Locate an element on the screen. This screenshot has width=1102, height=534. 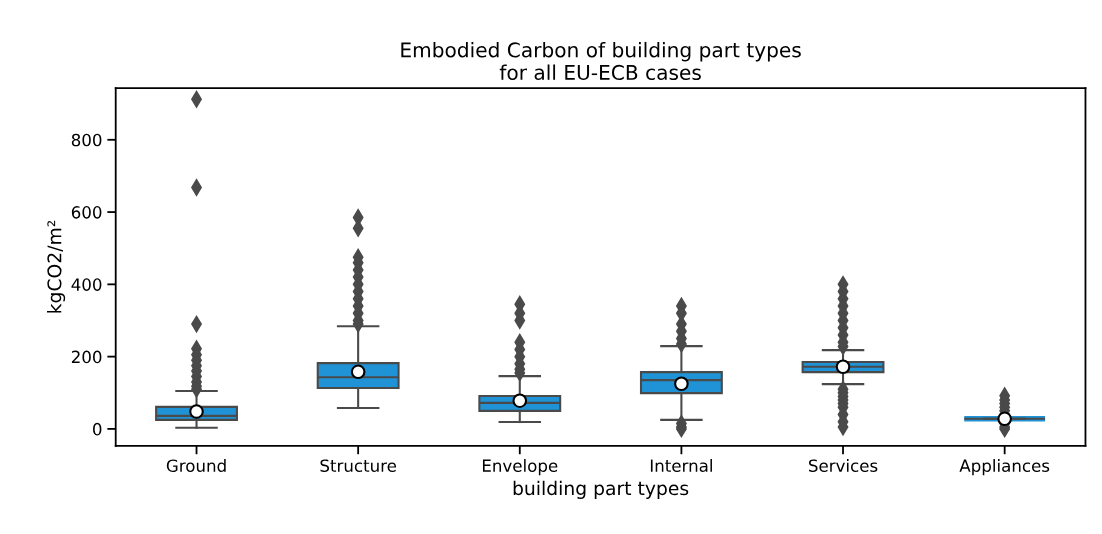
x-tick-label: Envelope is located at coordinates (520, 467).